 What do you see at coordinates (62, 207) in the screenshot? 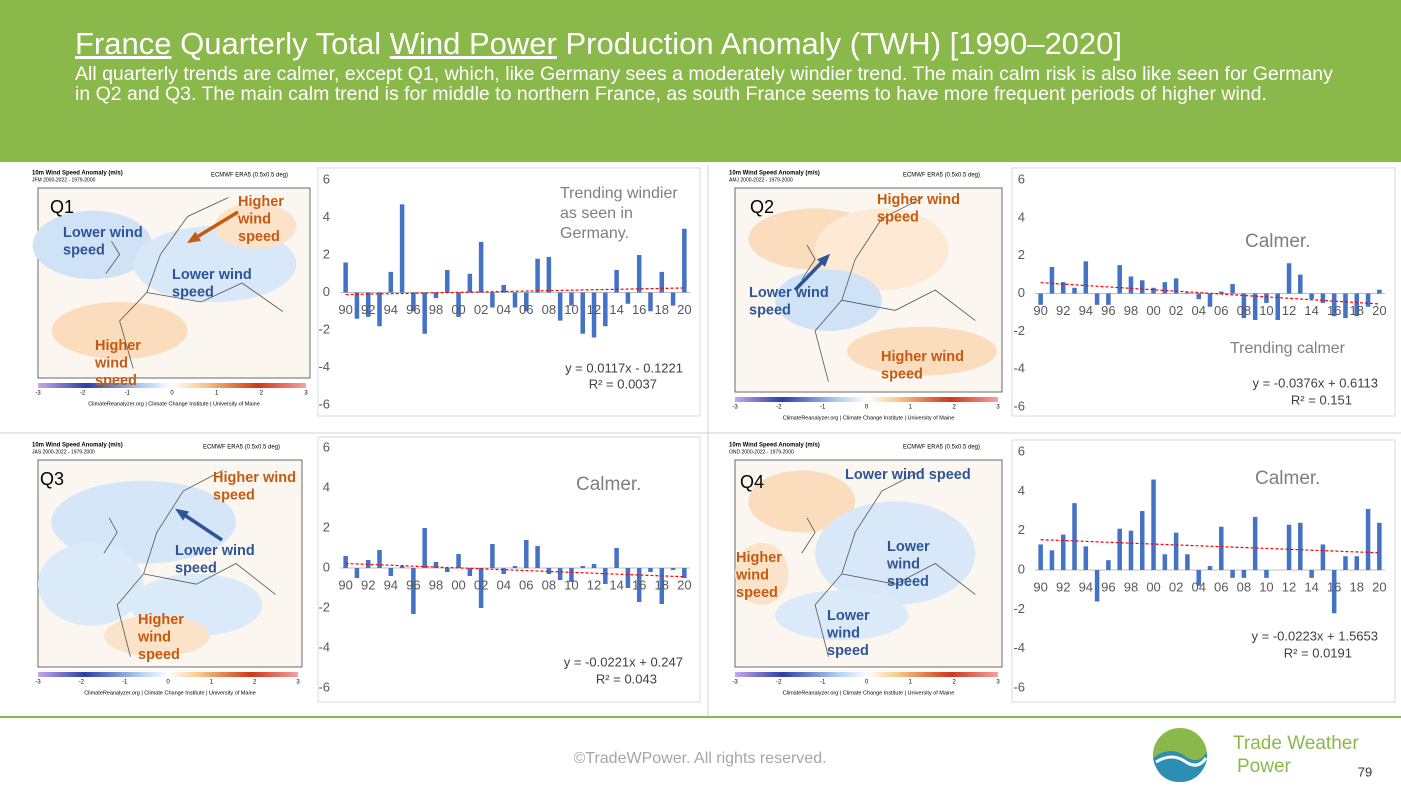
I see `quarter-label: Q1` at bounding box center [62, 207].